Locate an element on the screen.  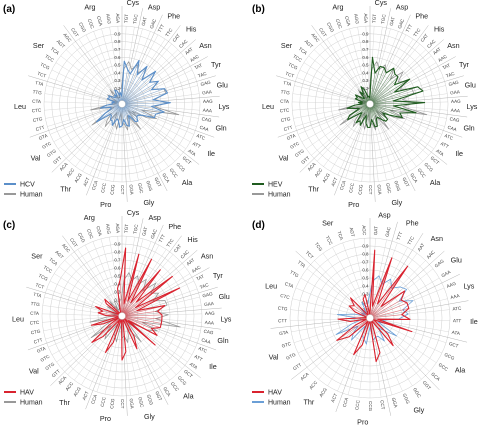
codon-label: CCC is located at coordinates (357, 404).